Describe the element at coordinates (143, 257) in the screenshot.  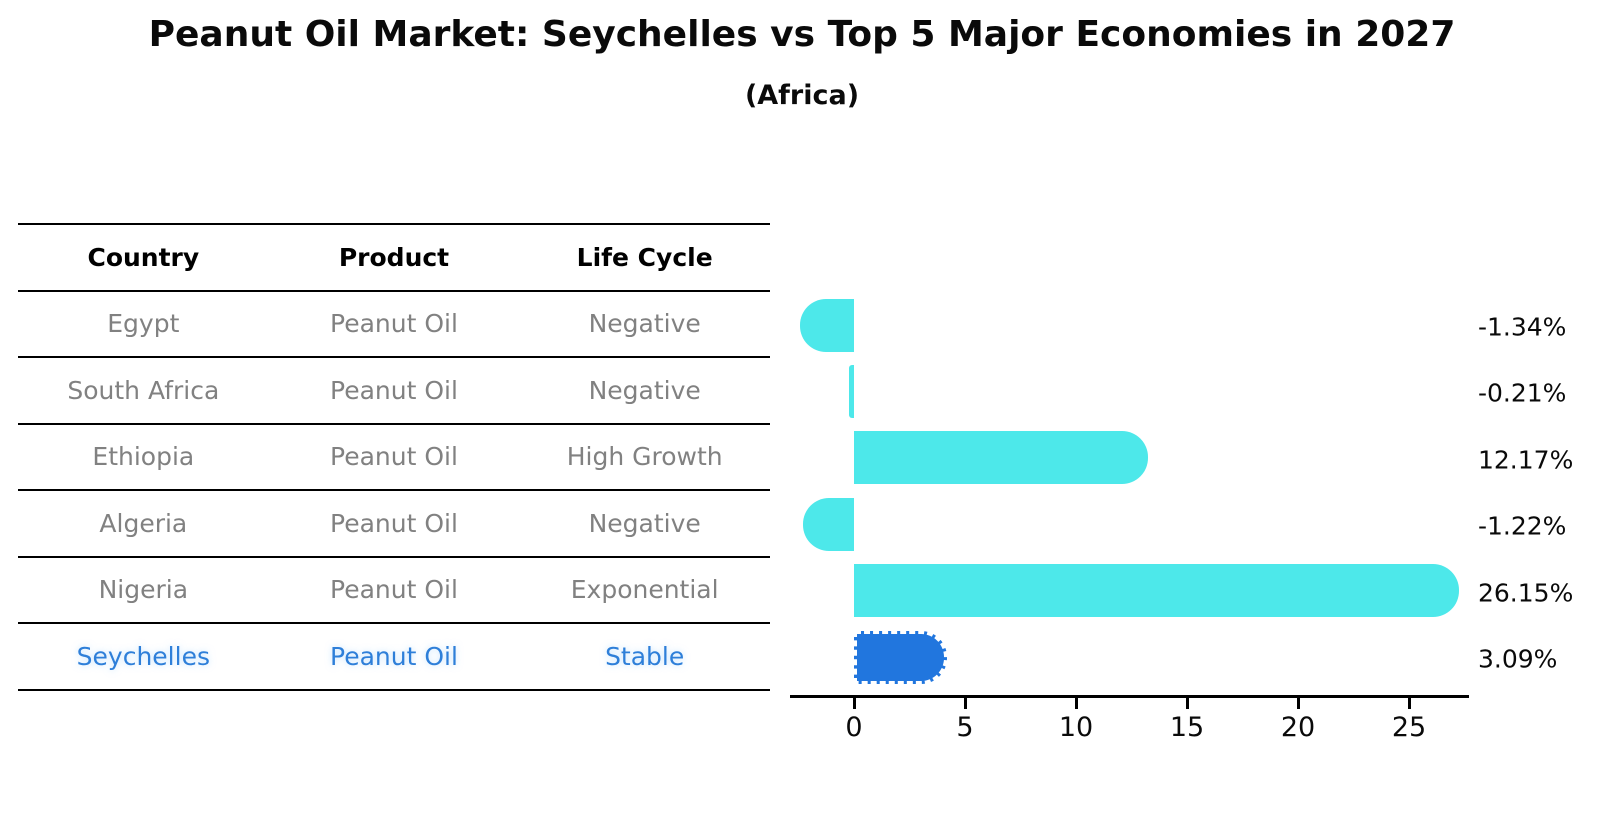
I see `table-header-country: Country` at that location.